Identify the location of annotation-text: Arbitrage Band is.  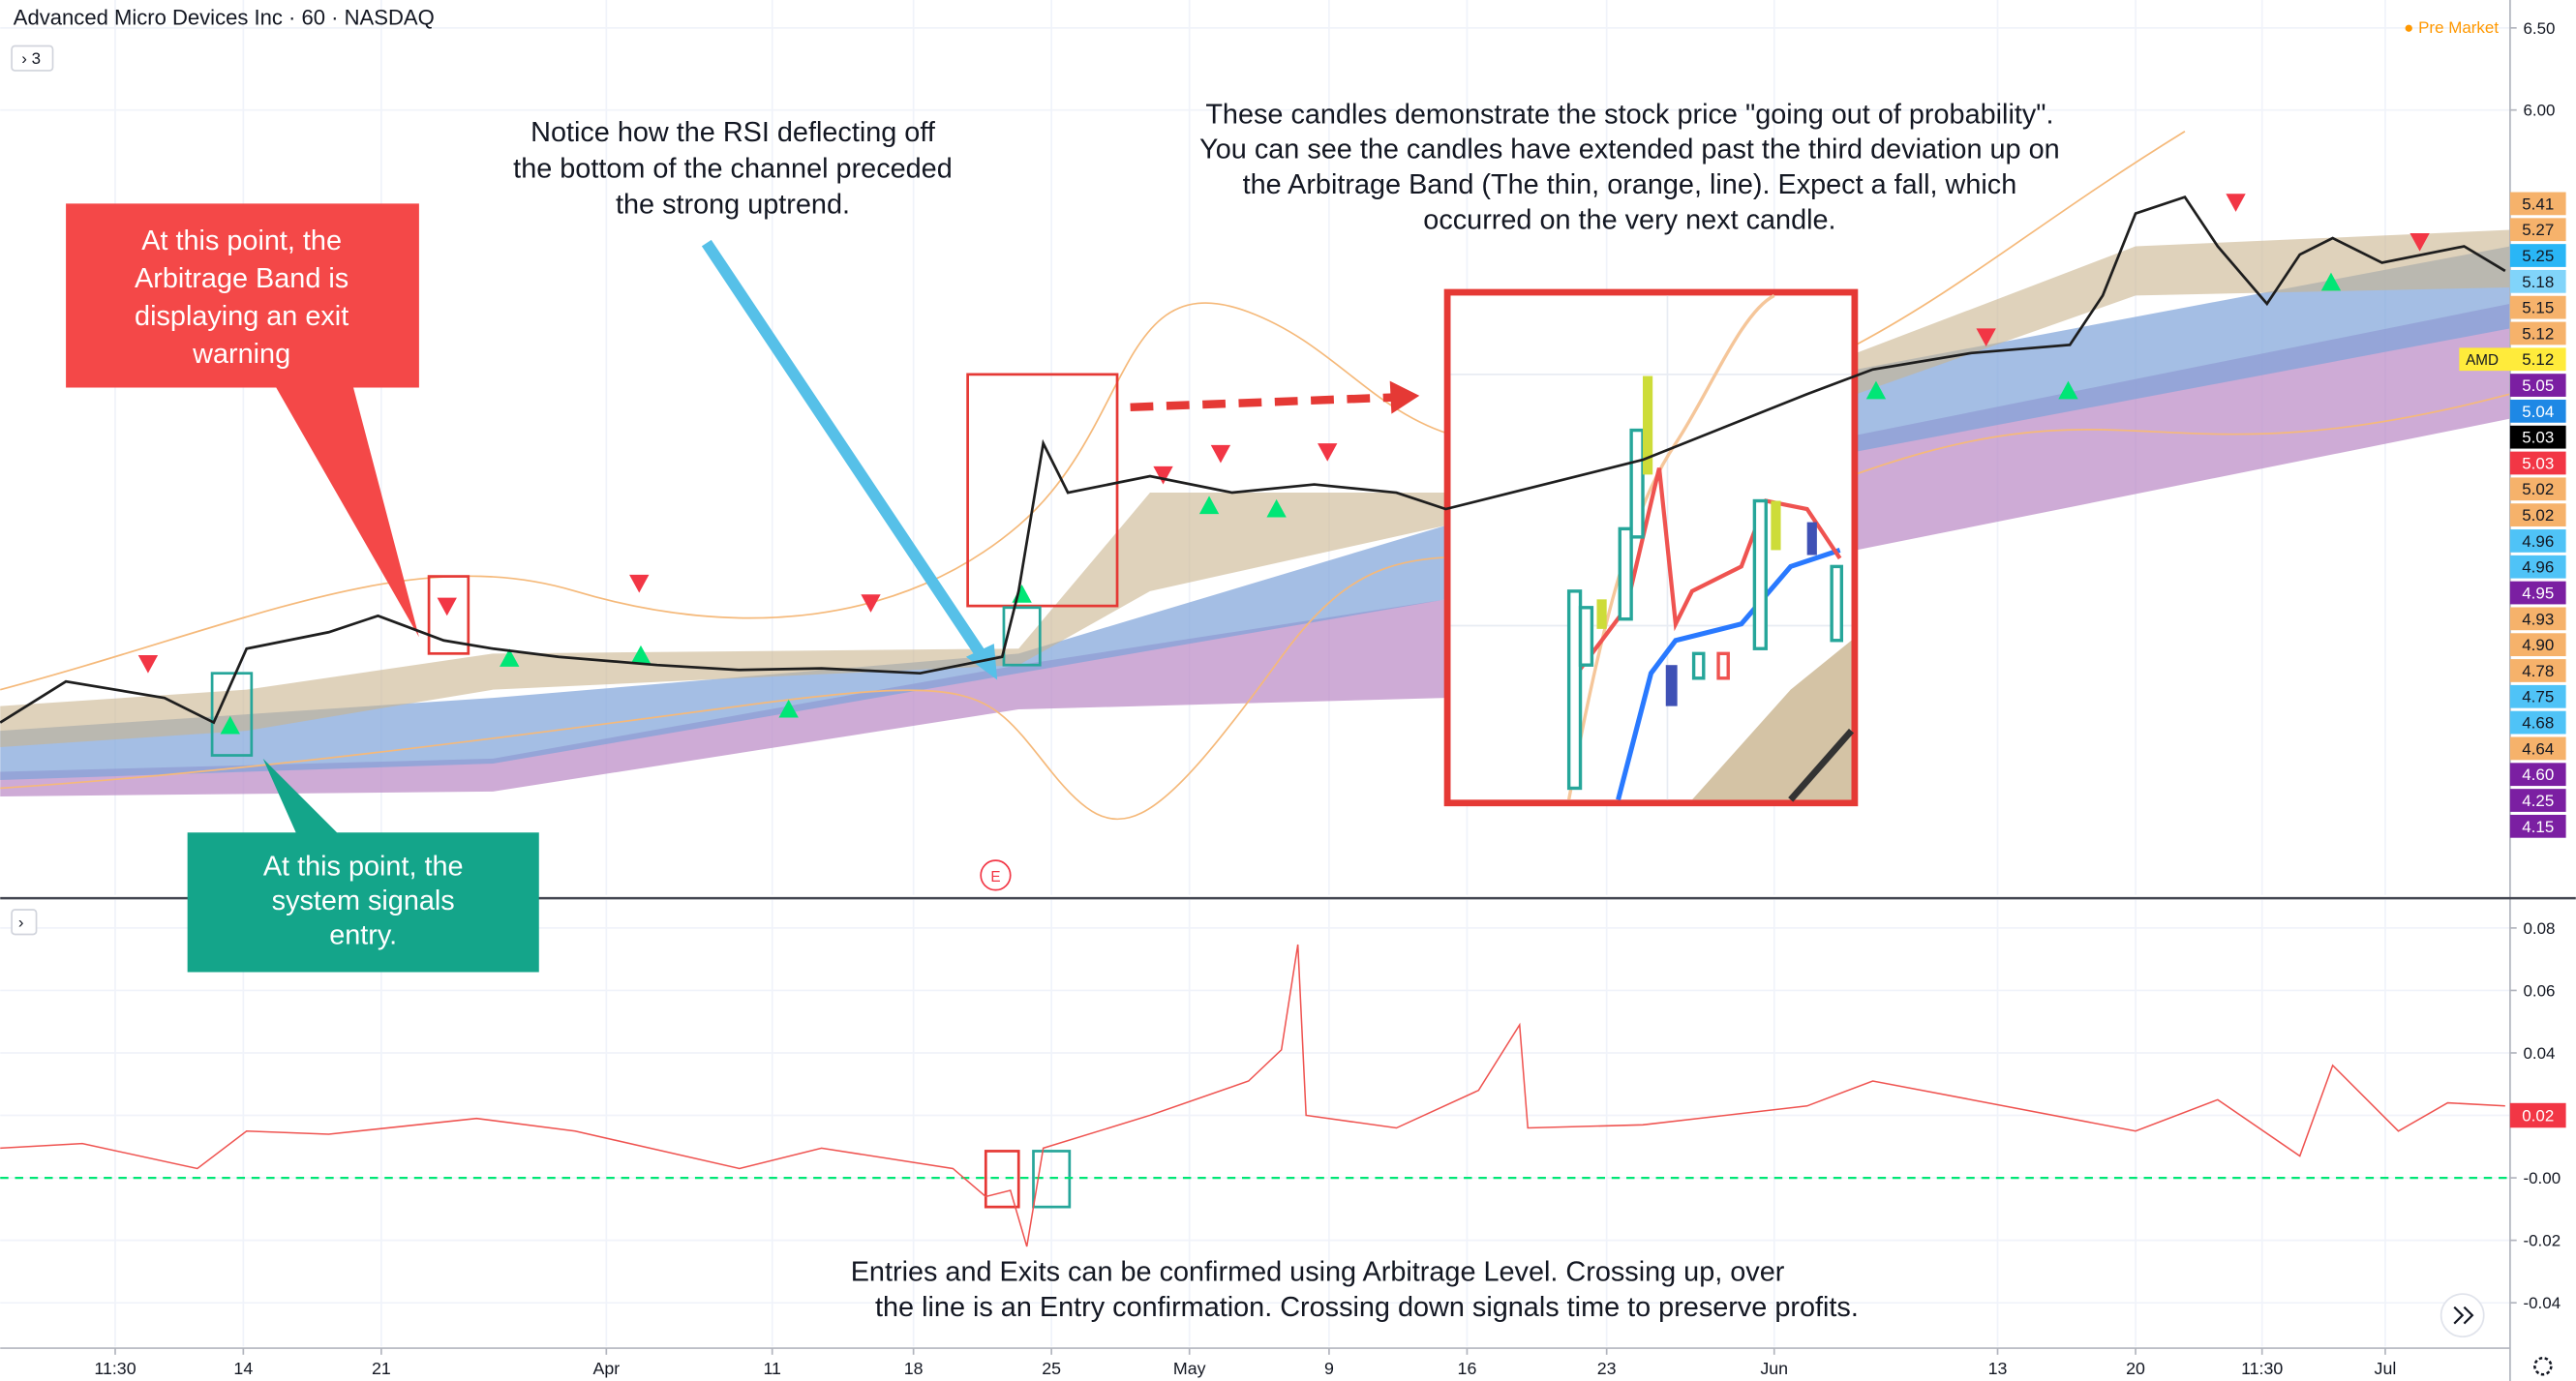
(242, 278).